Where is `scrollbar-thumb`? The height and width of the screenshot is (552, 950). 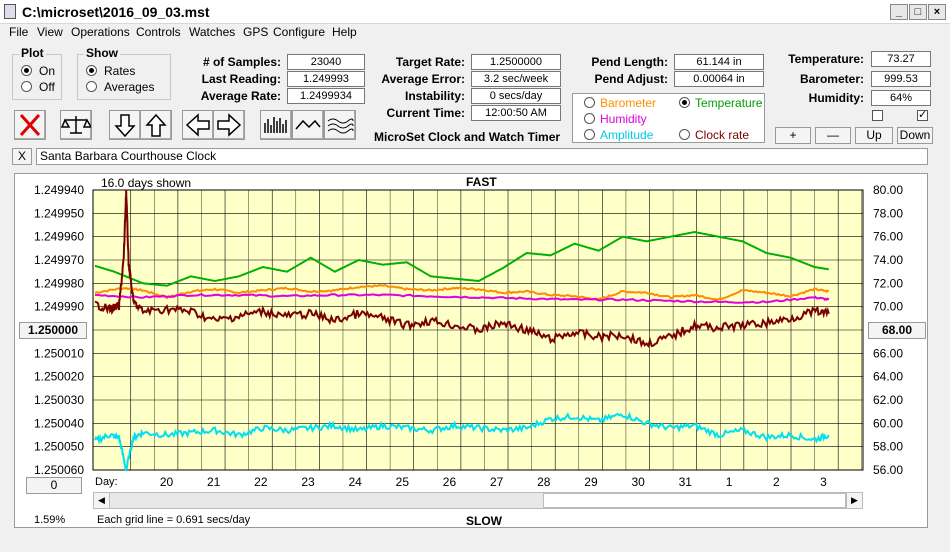 scrollbar-thumb is located at coordinates (694, 500).